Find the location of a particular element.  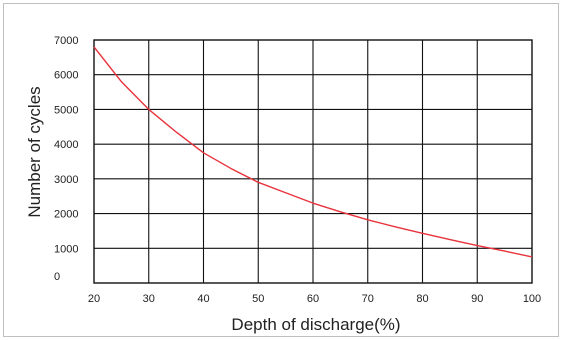

y-tick-label: 3000 is located at coordinates (66, 180).